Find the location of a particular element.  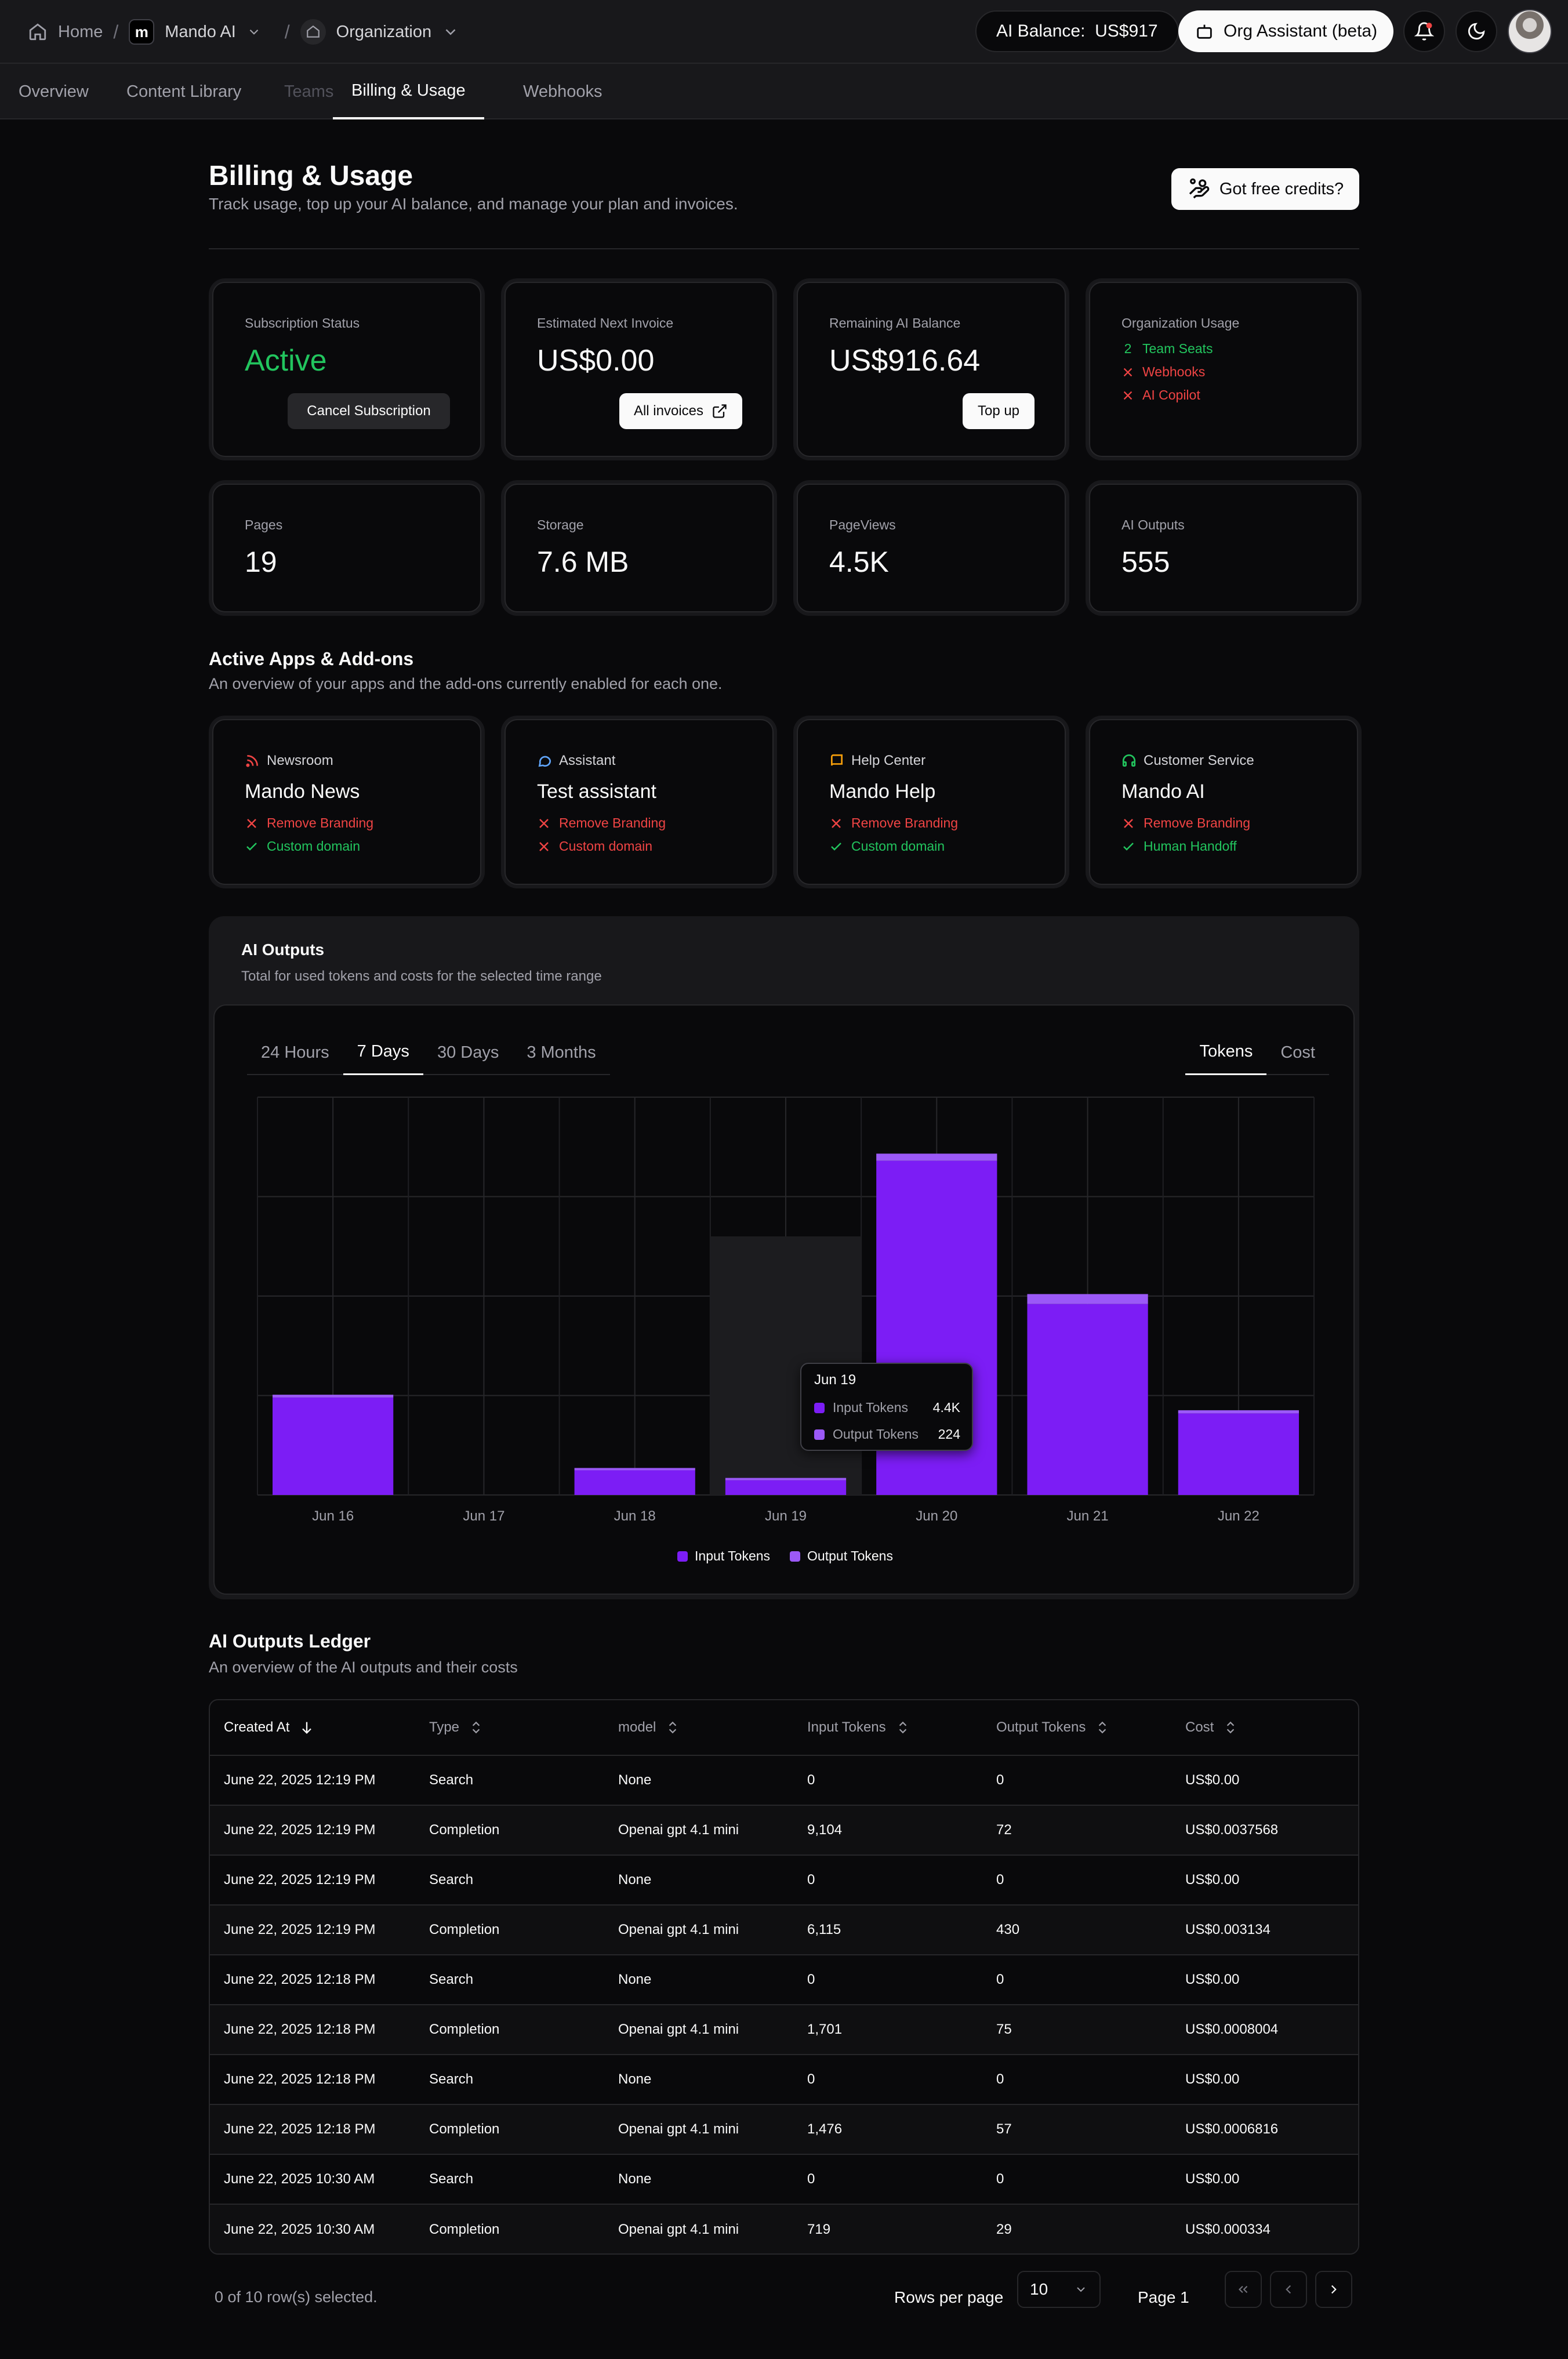

range-tab-7-days: 7 Days is located at coordinates (383, 1052).